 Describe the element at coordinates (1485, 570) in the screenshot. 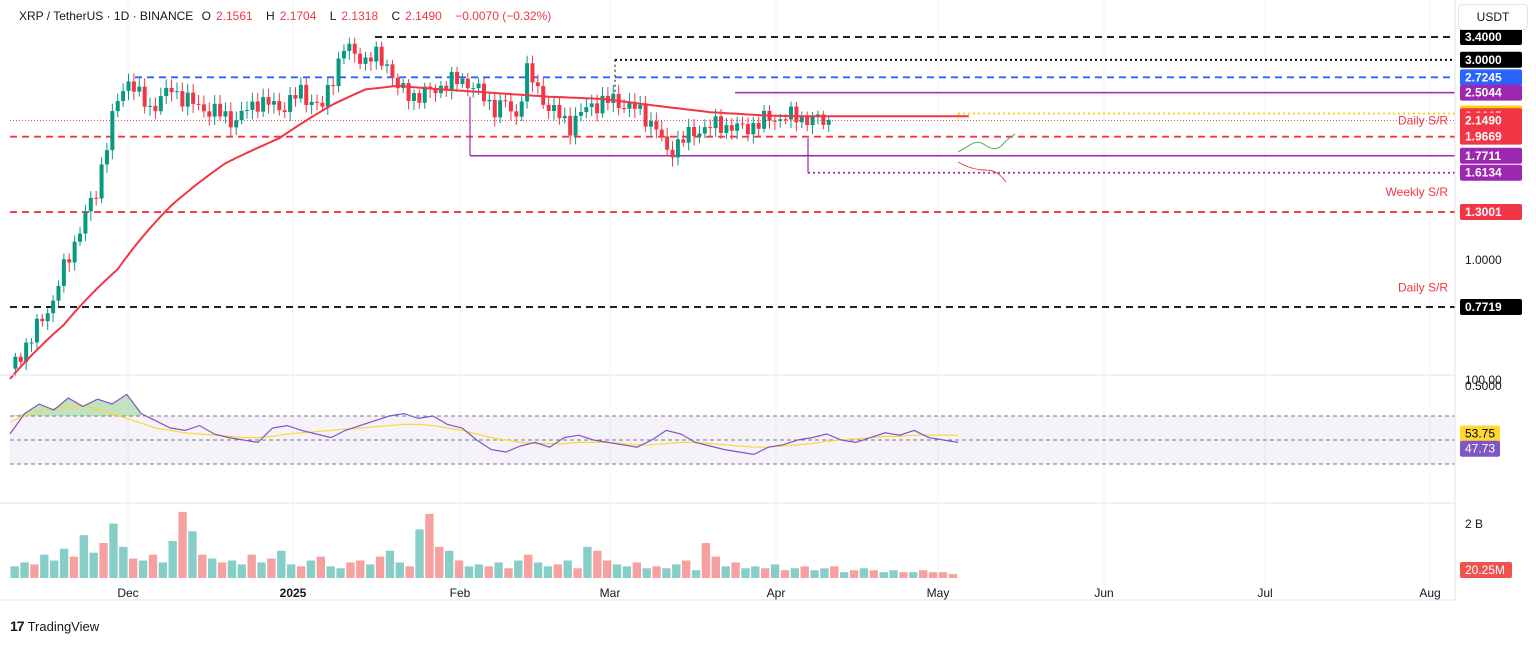

I see `volume-label: 20.25M` at that location.